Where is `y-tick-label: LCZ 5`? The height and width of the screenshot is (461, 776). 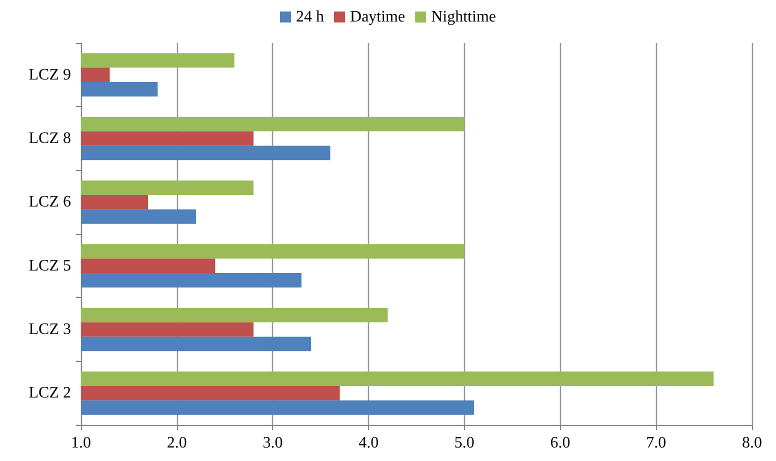
y-tick-label: LCZ 5 is located at coordinates (49, 265).